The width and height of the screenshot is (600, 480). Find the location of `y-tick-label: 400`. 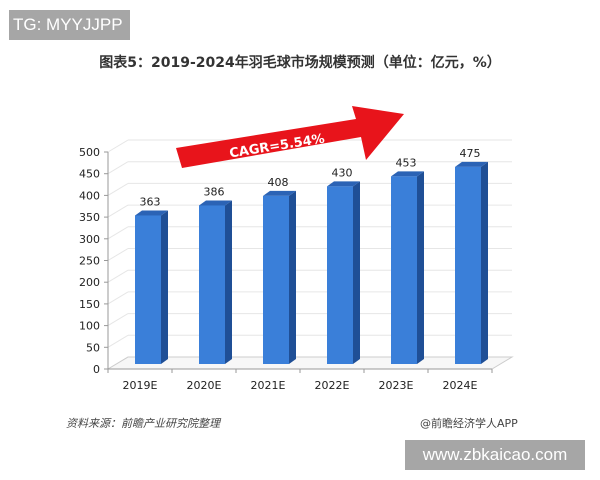

y-tick-label: 400 is located at coordinates (89, 195).